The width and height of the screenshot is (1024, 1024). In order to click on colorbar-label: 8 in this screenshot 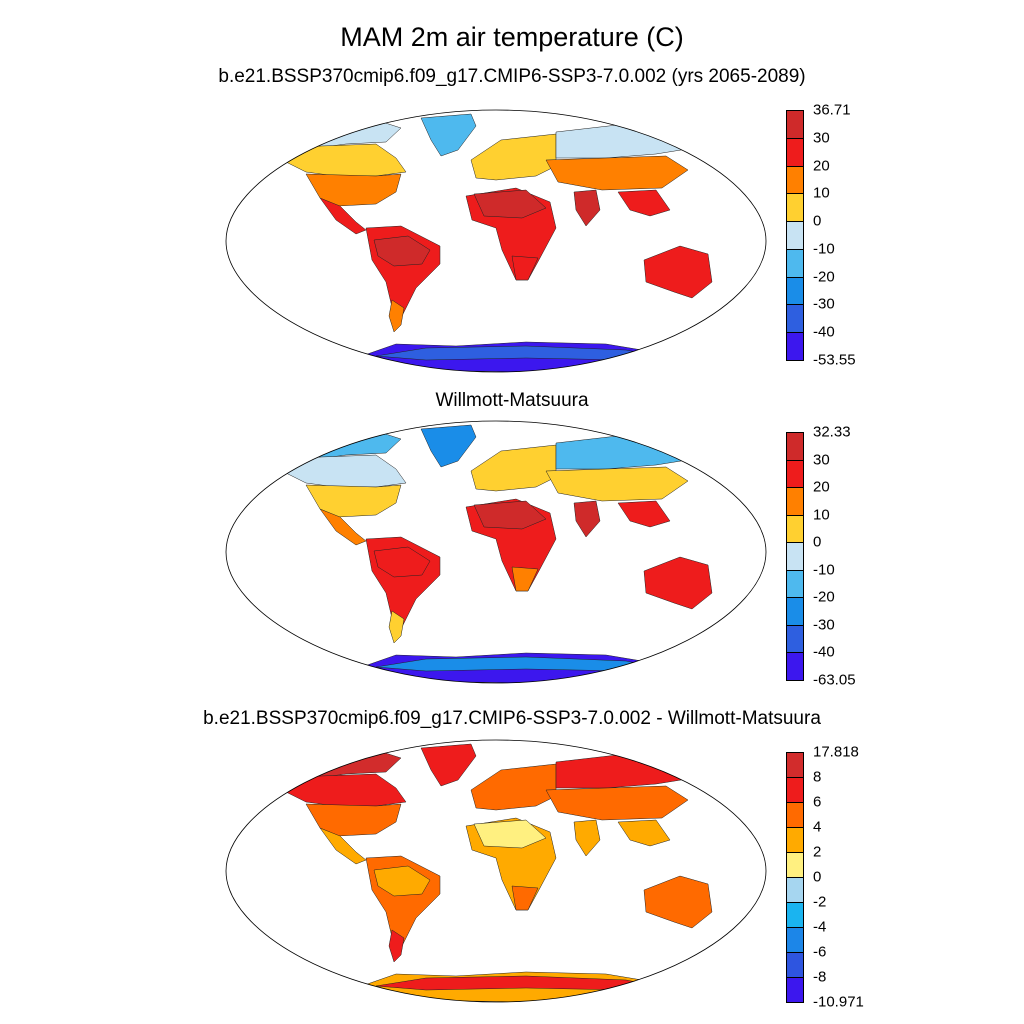, I will do `click(817, 777)`.